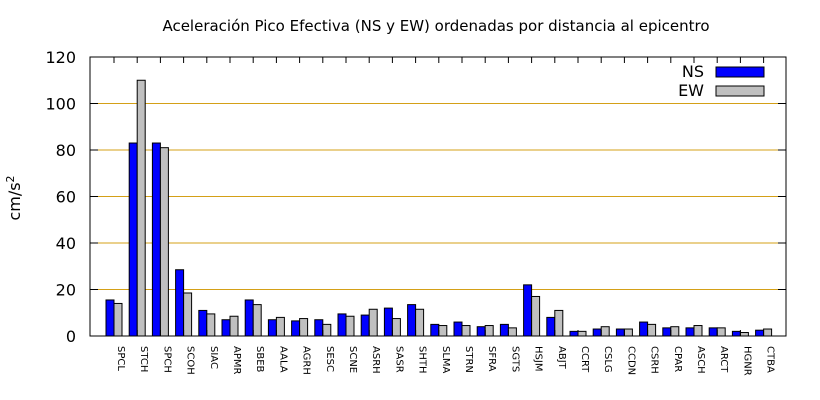 The height and width of the screenshot is (400, 820). I want to click on x-tick-label-shth: SHTH, so click(422, 360).